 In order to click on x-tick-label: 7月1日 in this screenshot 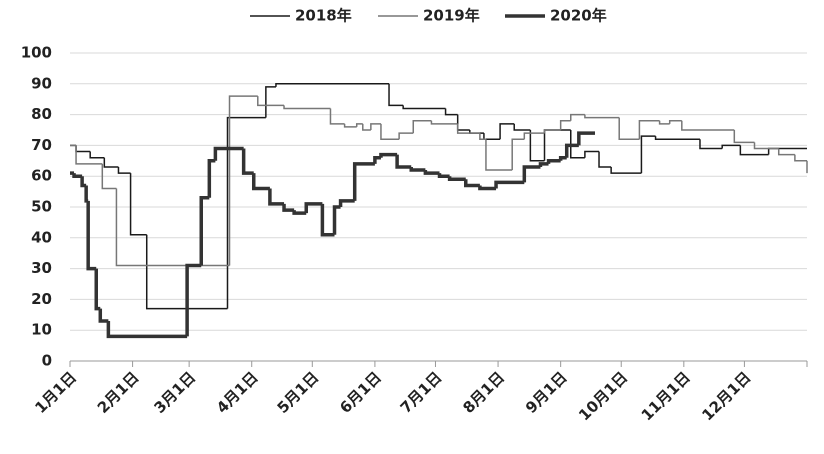, I will do `click(421, 392)`.